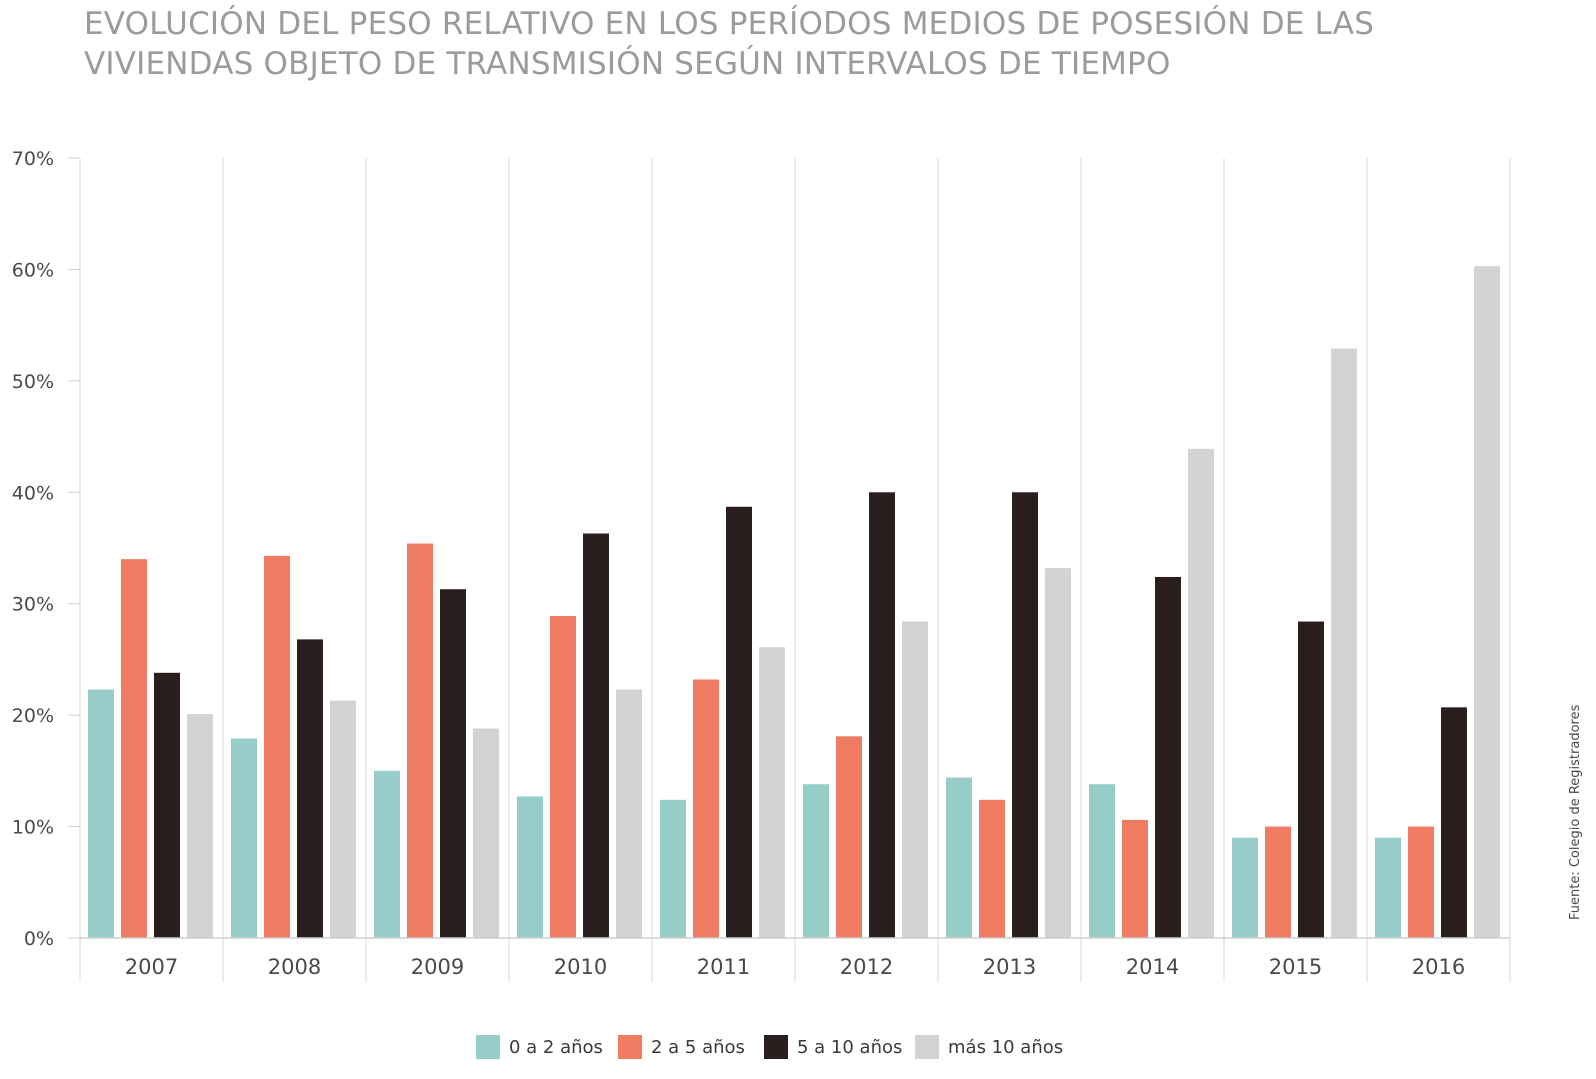 The image size is (1596, 1079). Describe the element at coordinates (1152, 967) in the screenshot. I see `x-tick-label: 2014` at that location.